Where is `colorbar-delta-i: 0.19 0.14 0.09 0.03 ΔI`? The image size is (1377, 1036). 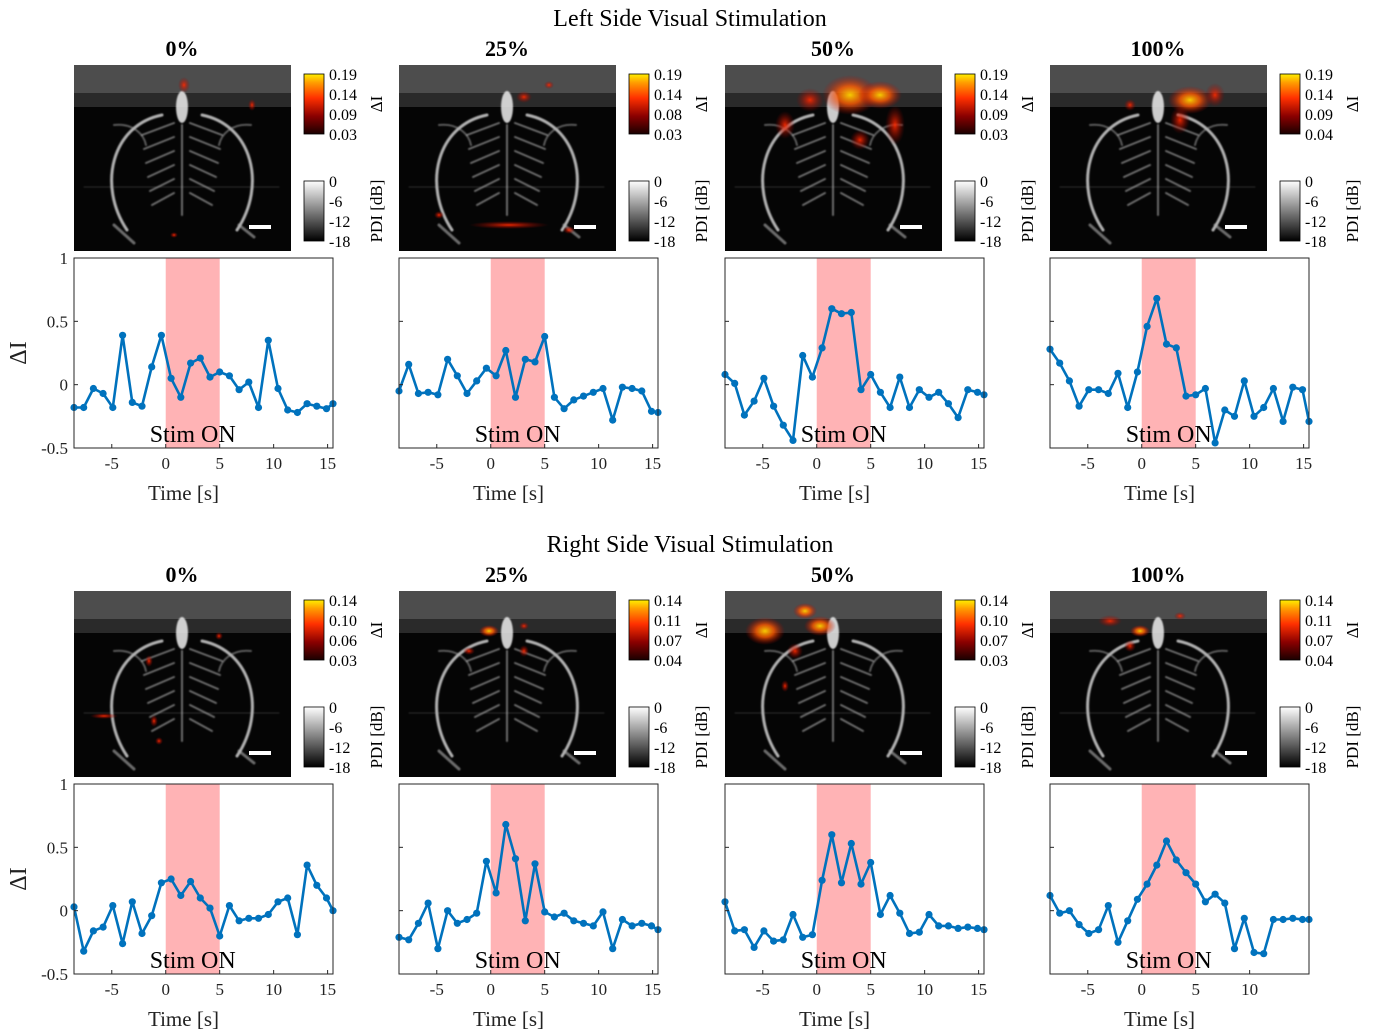
colorbar-delta-i: 0.19 0.14 0.09 0.03 ΔI is located at coordinates (995, 105).